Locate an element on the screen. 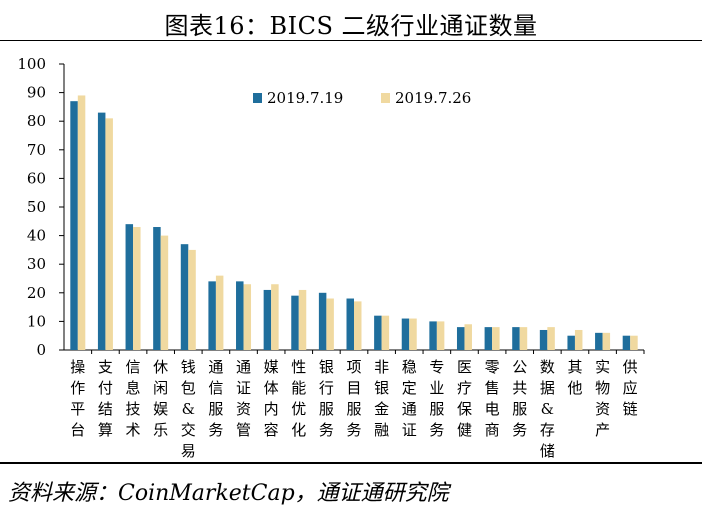  category-label: 支付结算 is located at coordinates (105, 398).